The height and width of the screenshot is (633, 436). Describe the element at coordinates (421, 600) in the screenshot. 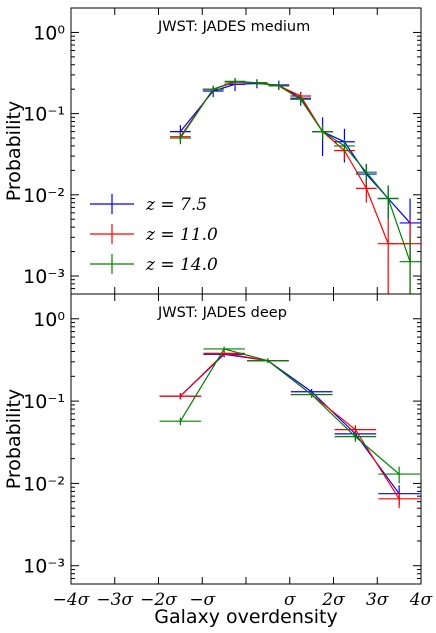

I see `x-tick-label: 4σ` at that location.